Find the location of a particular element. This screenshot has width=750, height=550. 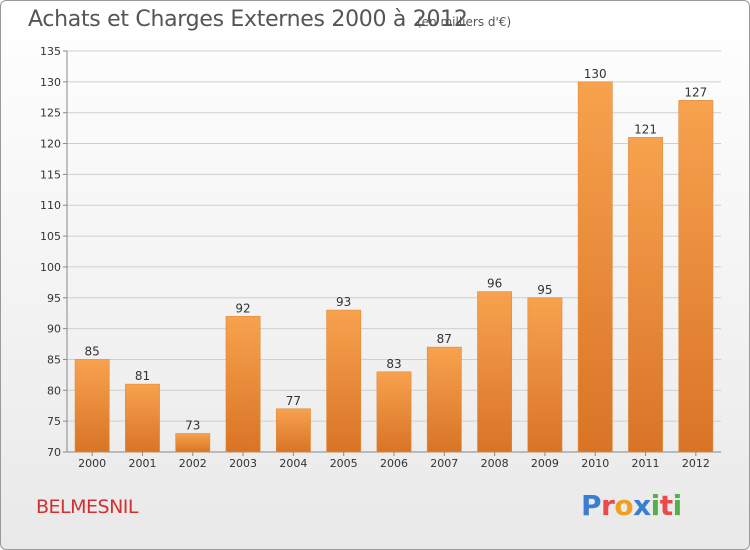

logo-letter: r is located at coordinates (608, 505).